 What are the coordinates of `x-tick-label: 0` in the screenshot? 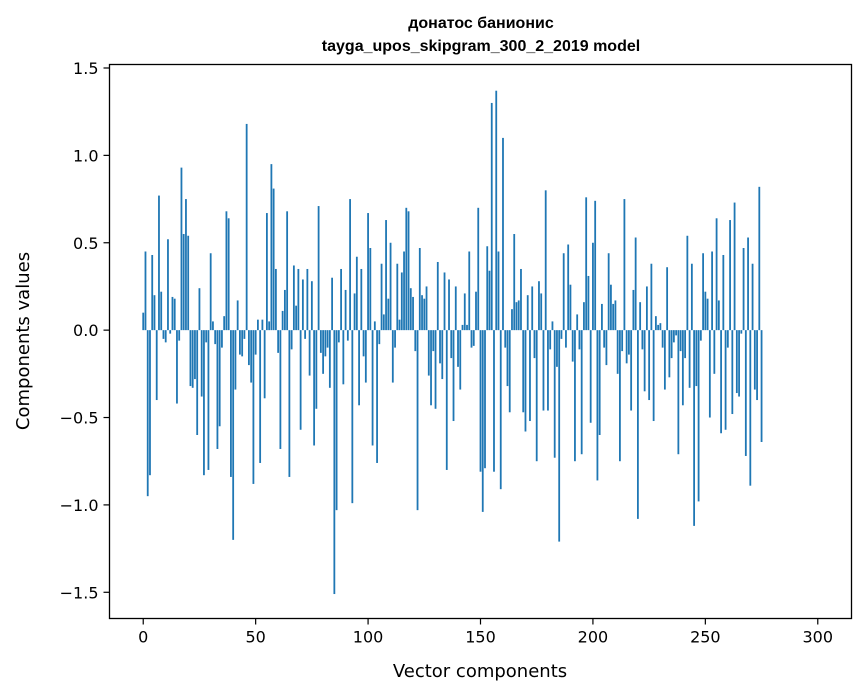 It's located at (143, 637).